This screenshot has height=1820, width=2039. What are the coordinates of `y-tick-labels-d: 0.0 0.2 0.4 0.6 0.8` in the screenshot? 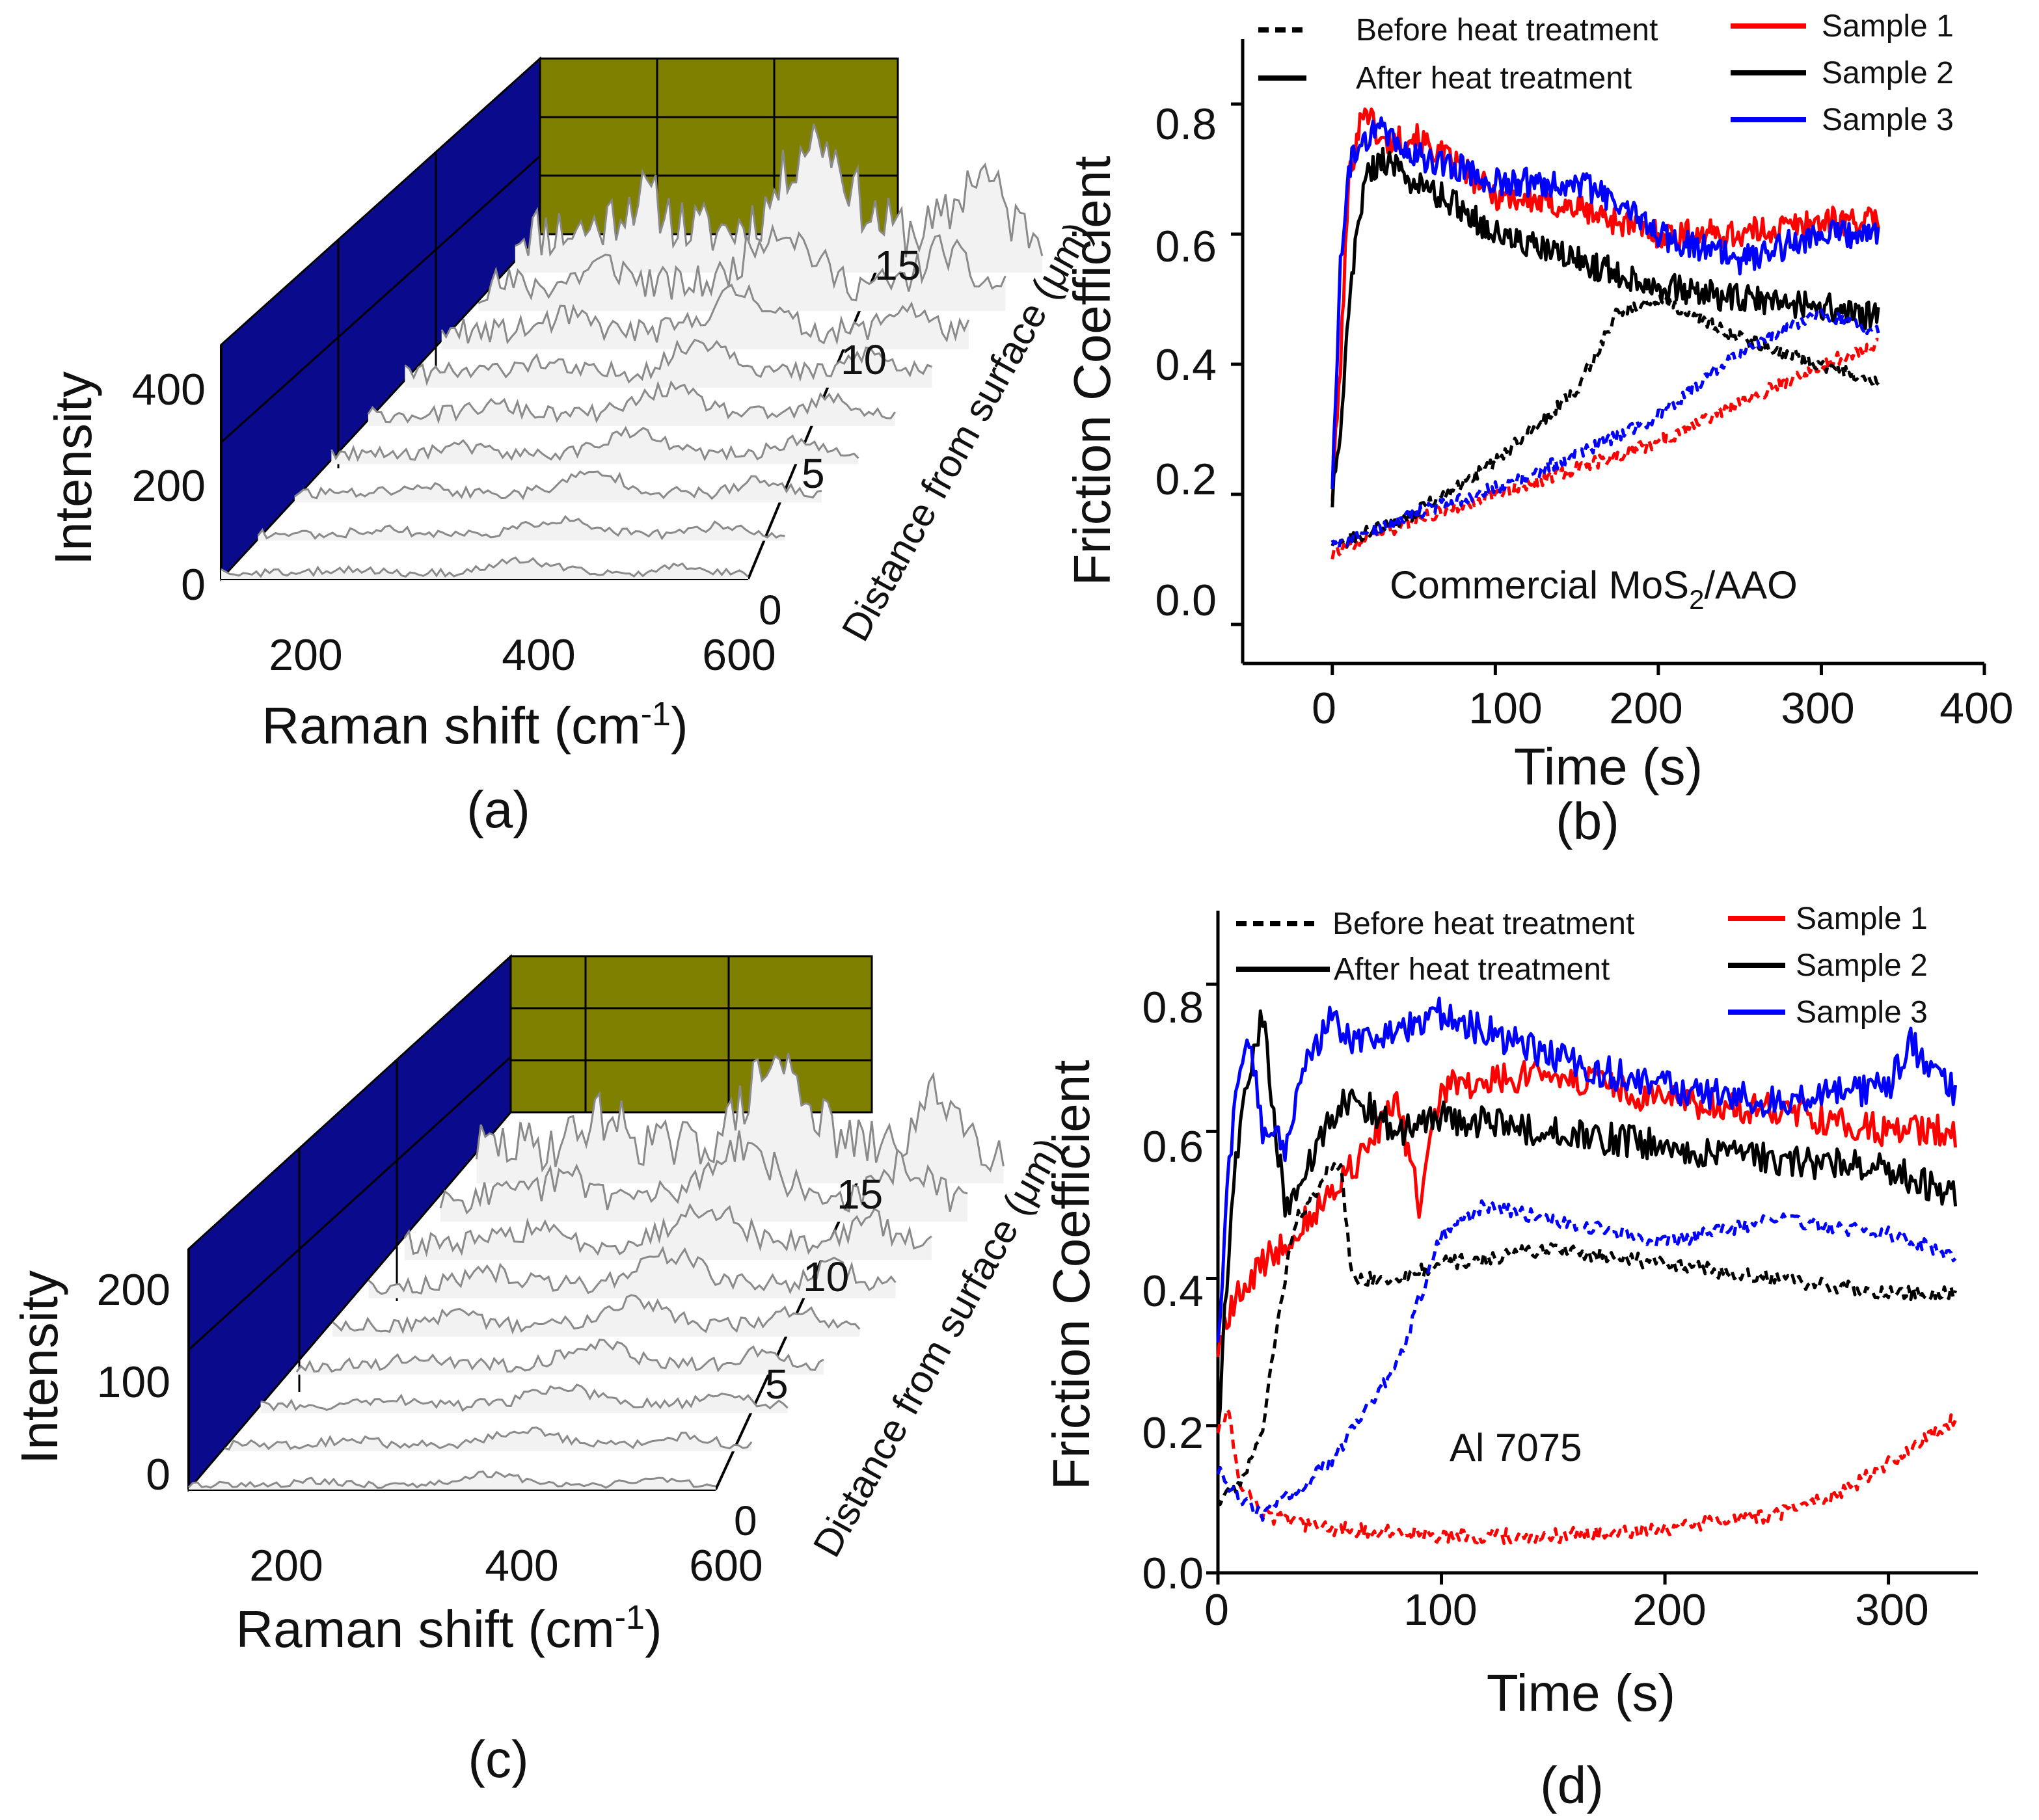 It's located at (1173, 1290).